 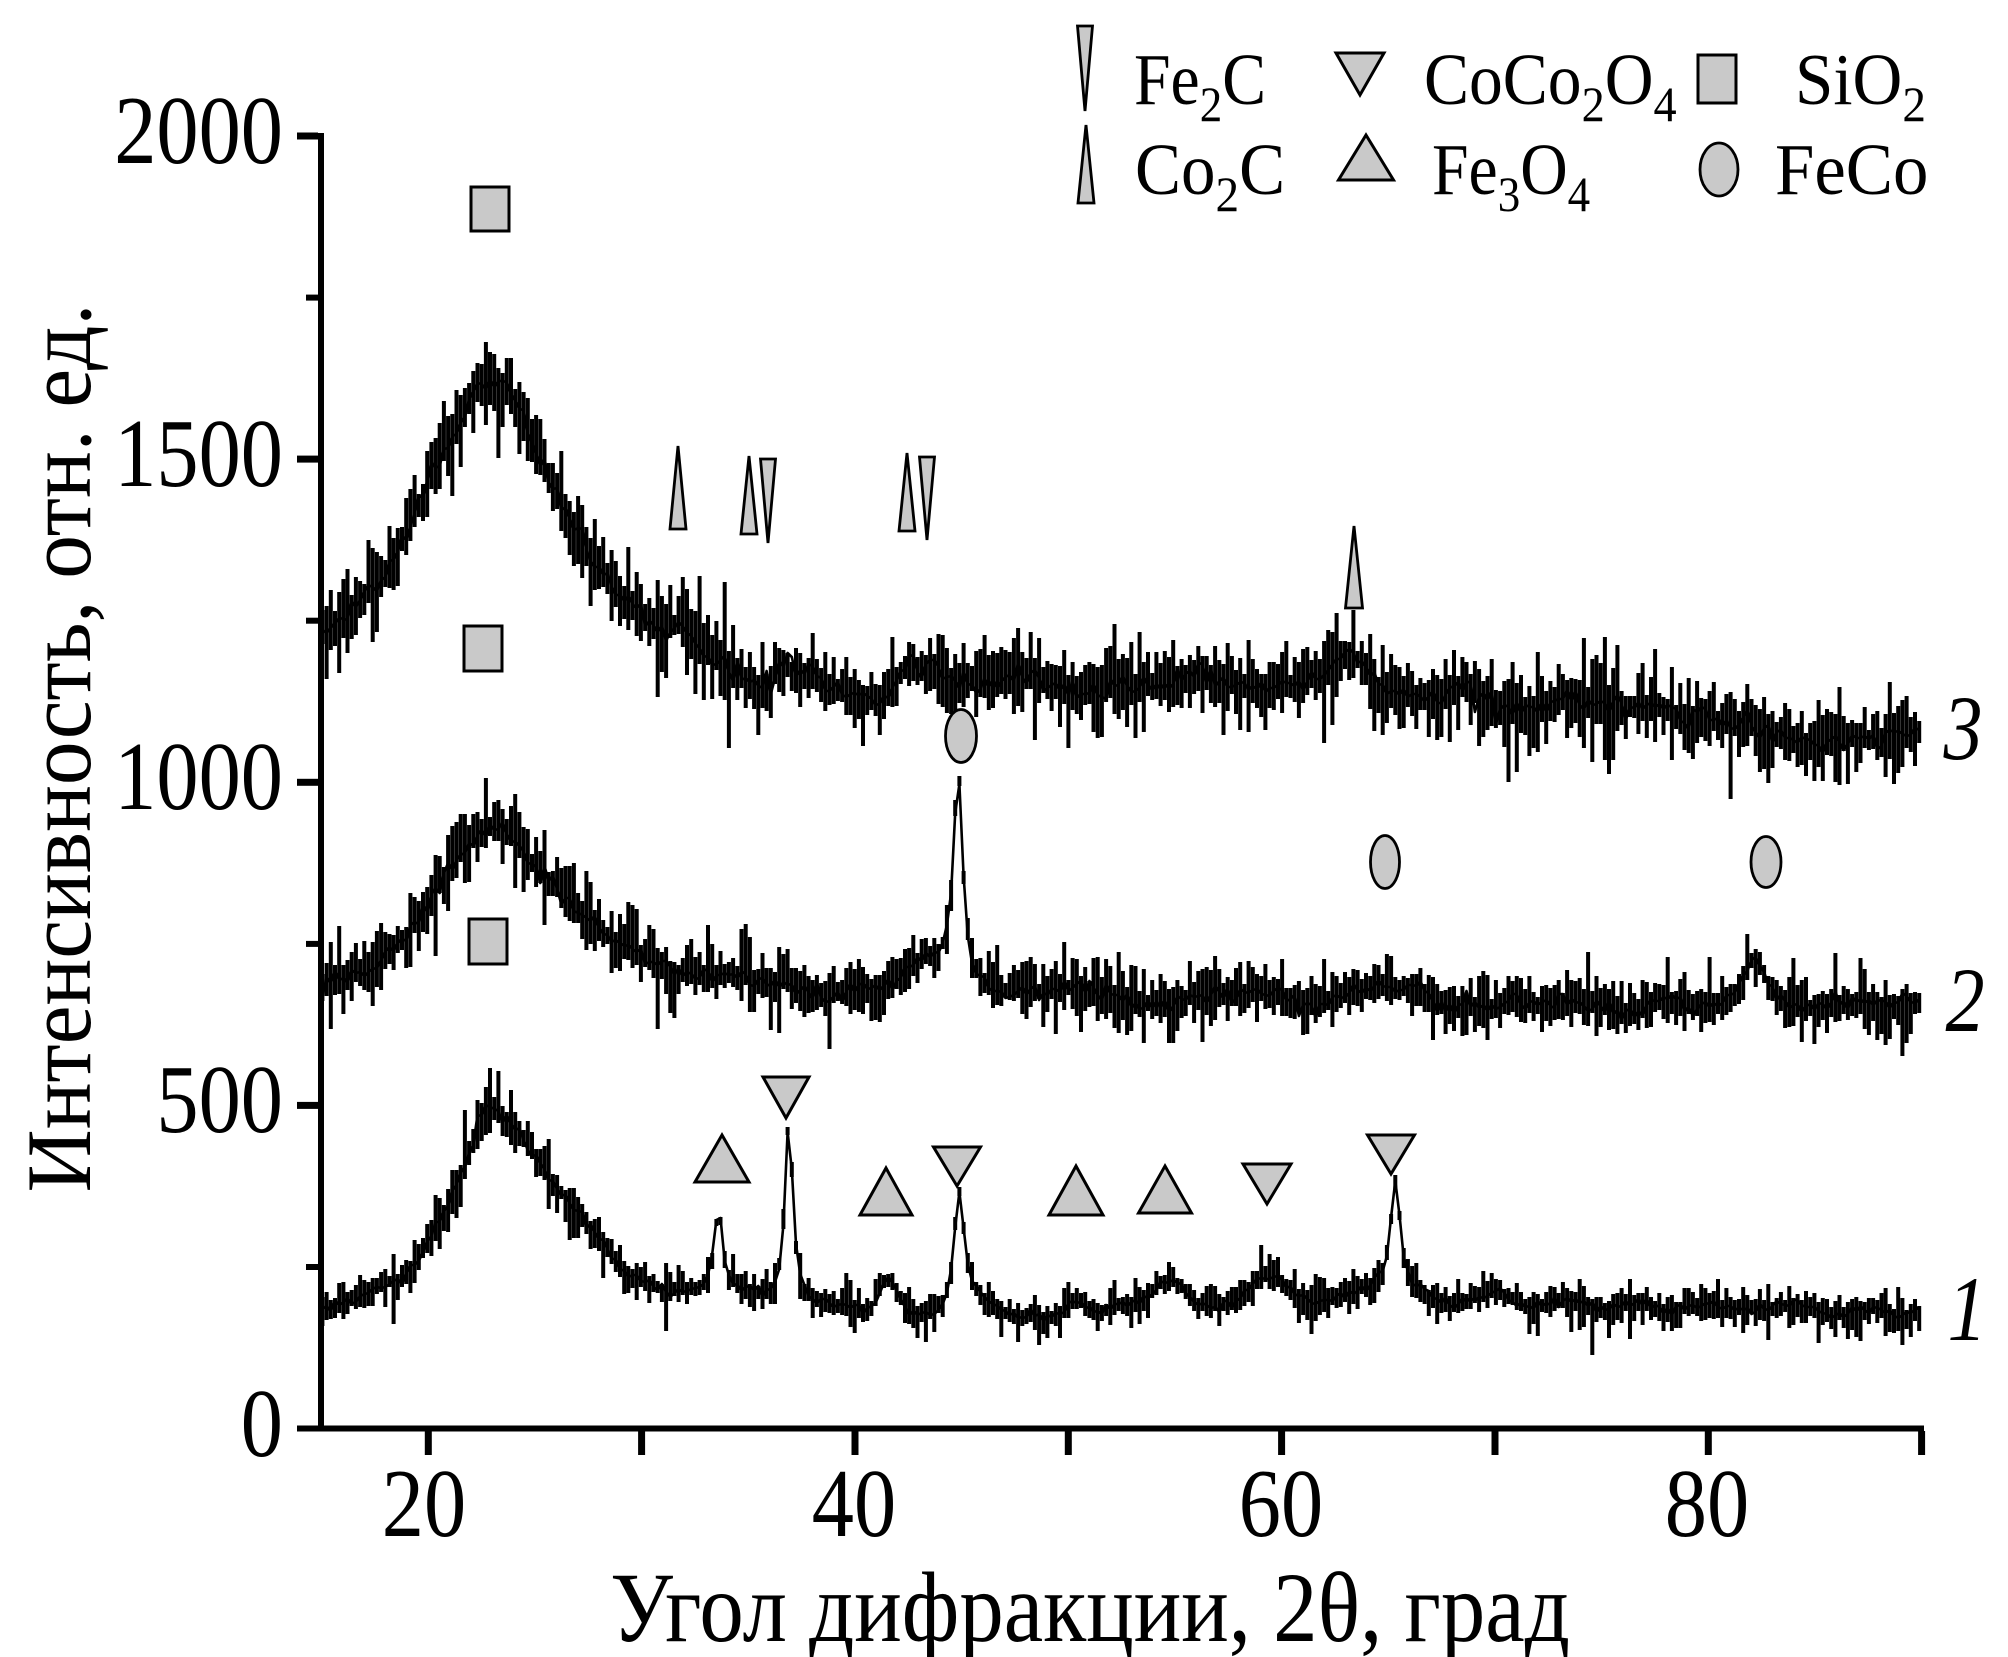 What do you see at coordinates (1511, 176) in the screenshot?
I see `svg-text: Fe3​O4​` at bounding box center [1511, 176].